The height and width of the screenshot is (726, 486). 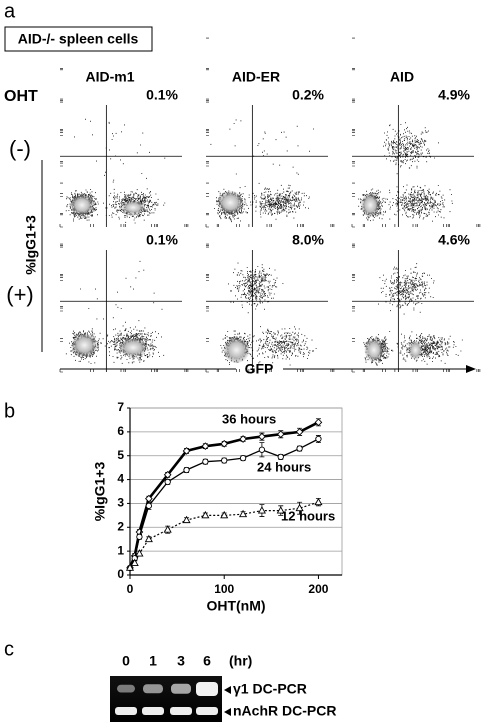 I want to click on quadrant-percent: 4.6%, so click(x=454, y=240).